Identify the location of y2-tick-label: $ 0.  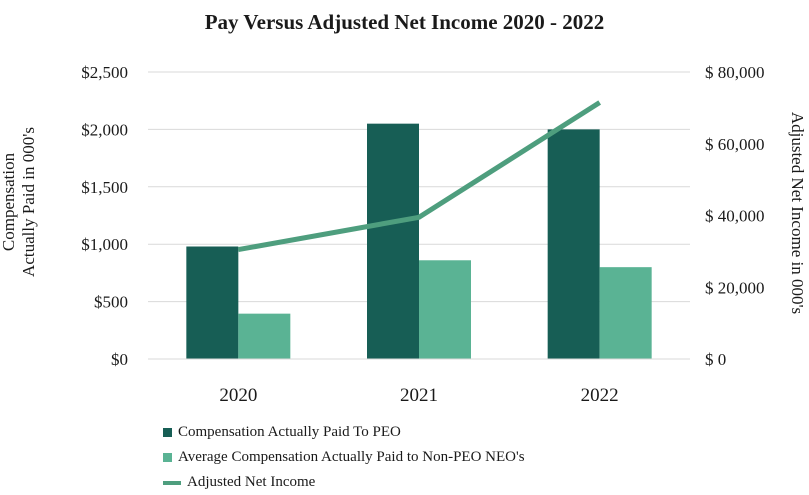
(715, 359).